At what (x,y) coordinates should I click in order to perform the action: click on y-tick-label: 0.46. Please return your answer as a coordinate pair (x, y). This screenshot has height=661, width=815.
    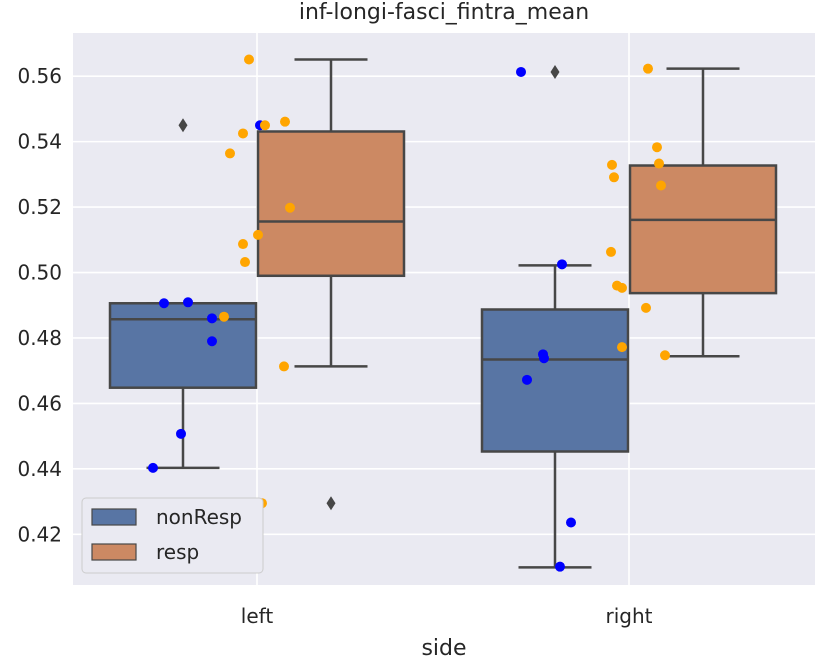
    Looking at the image, I should click on (39, 403).